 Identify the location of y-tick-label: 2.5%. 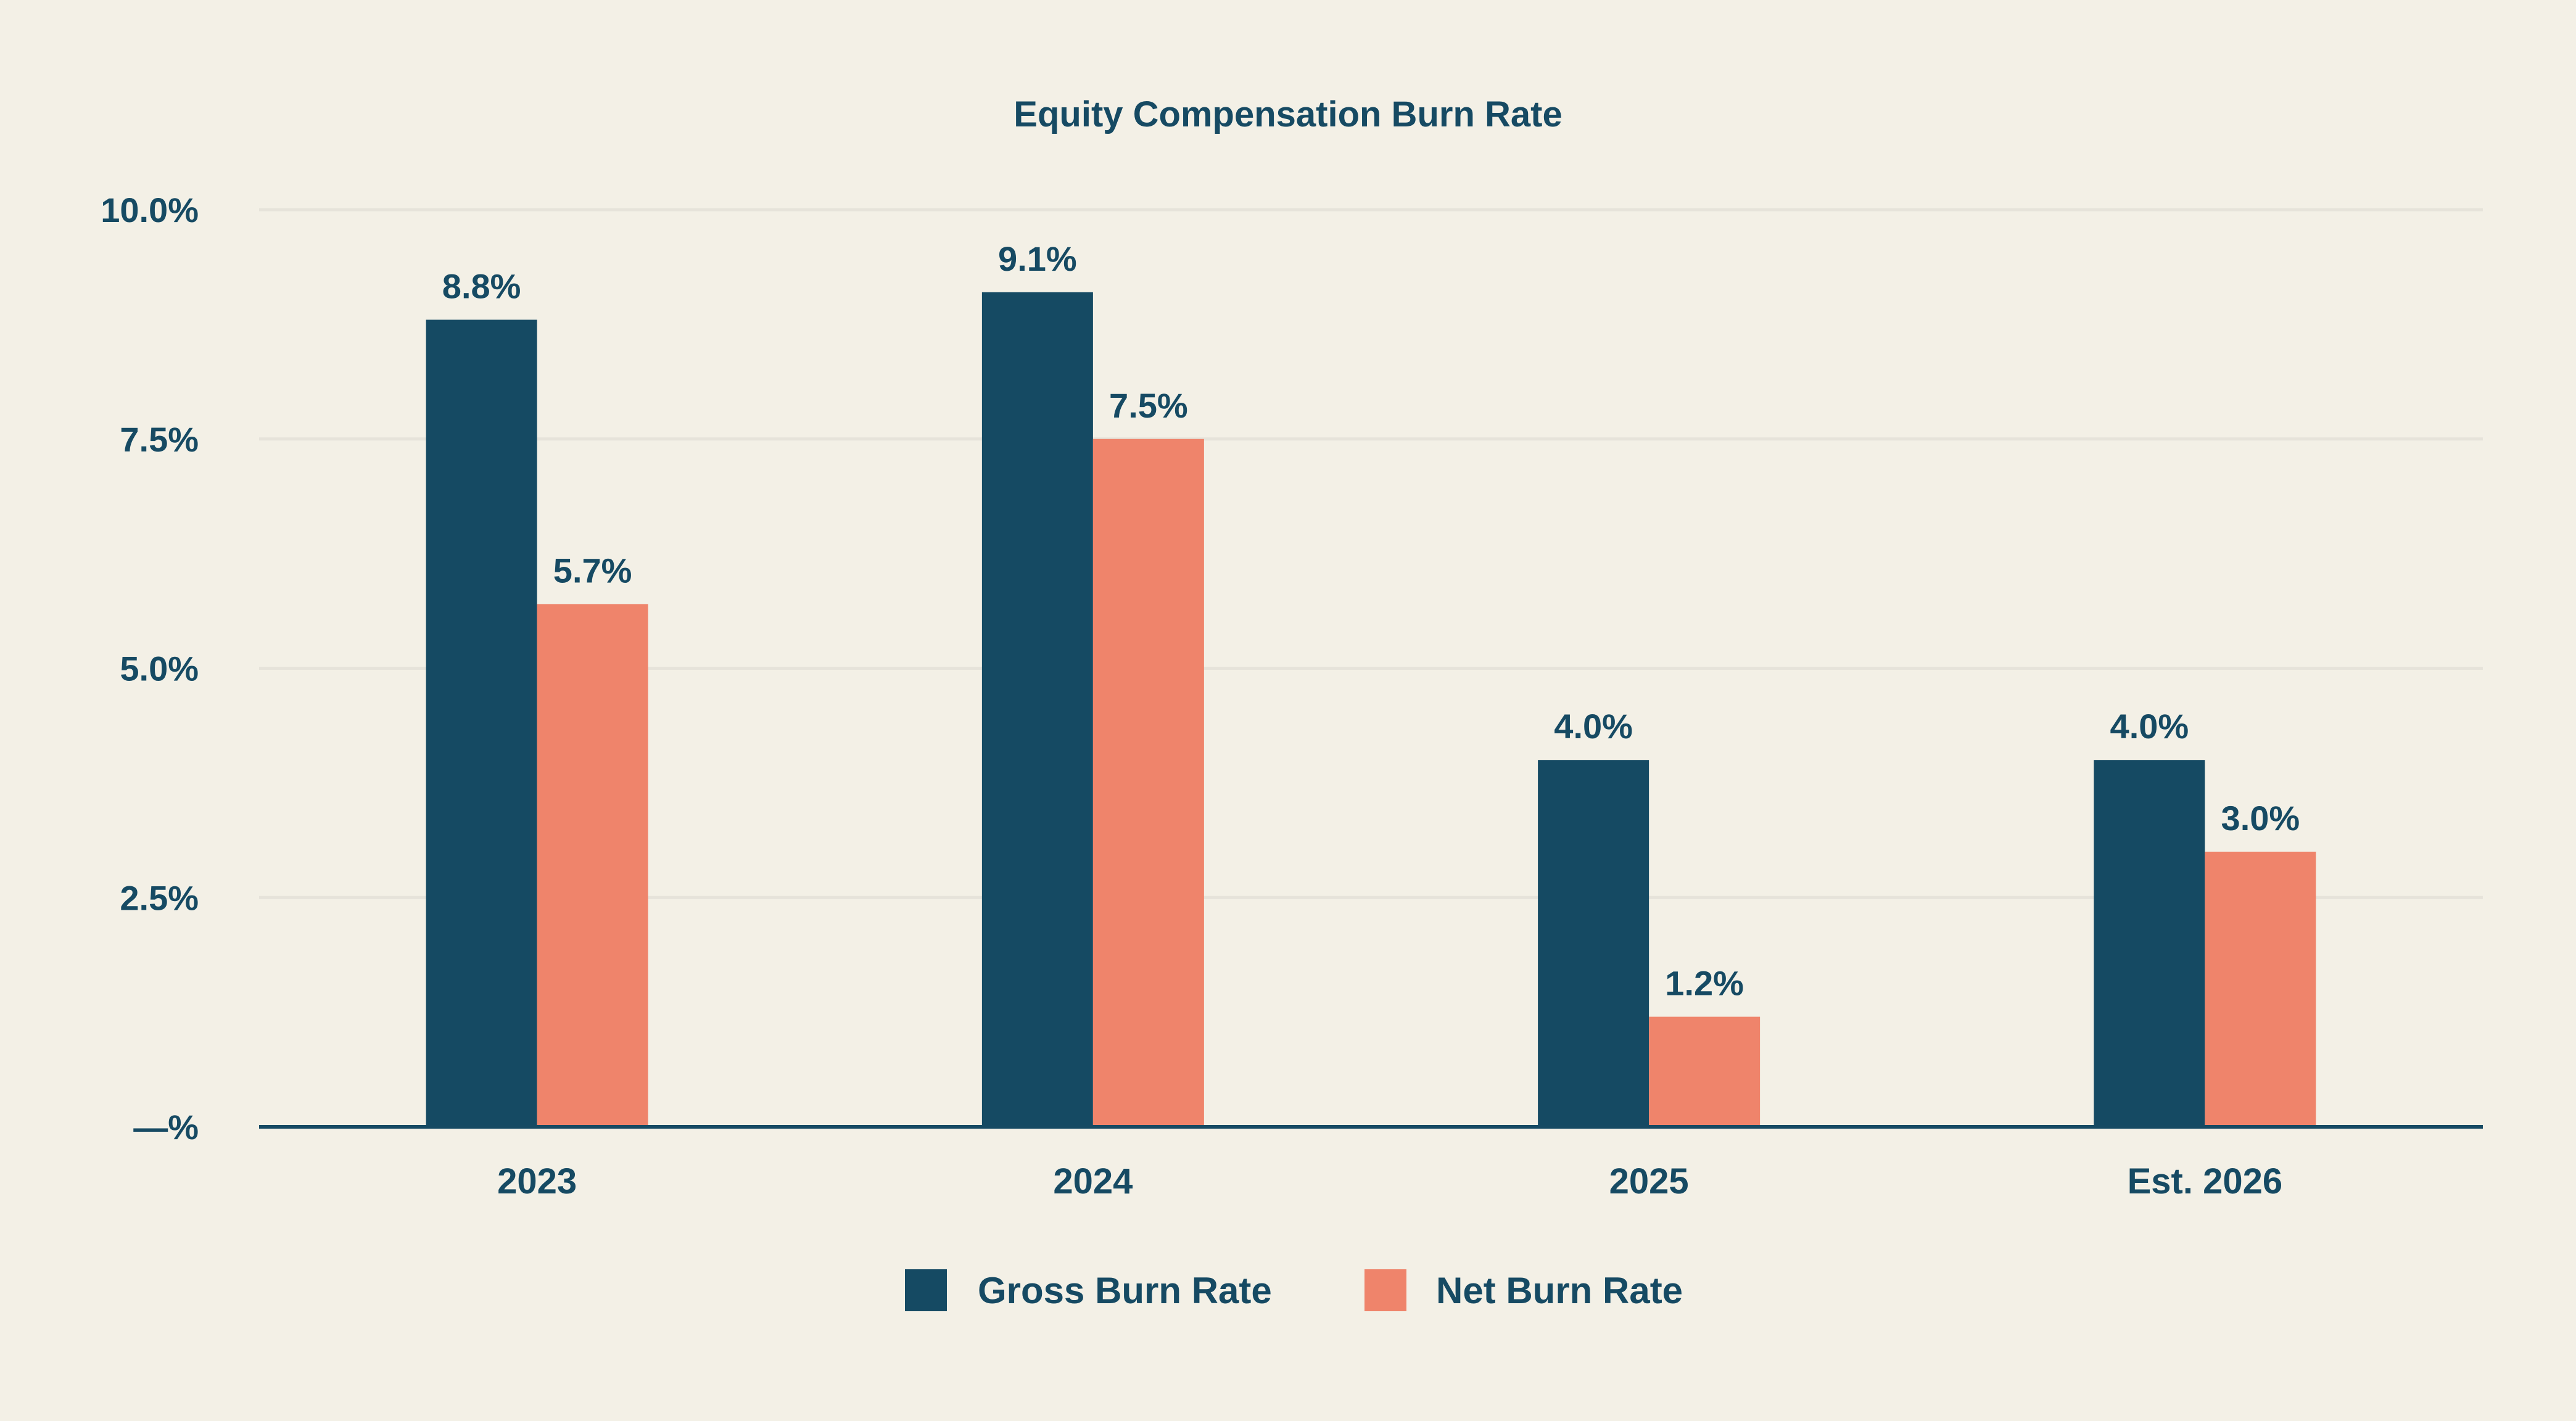
(159, 897).